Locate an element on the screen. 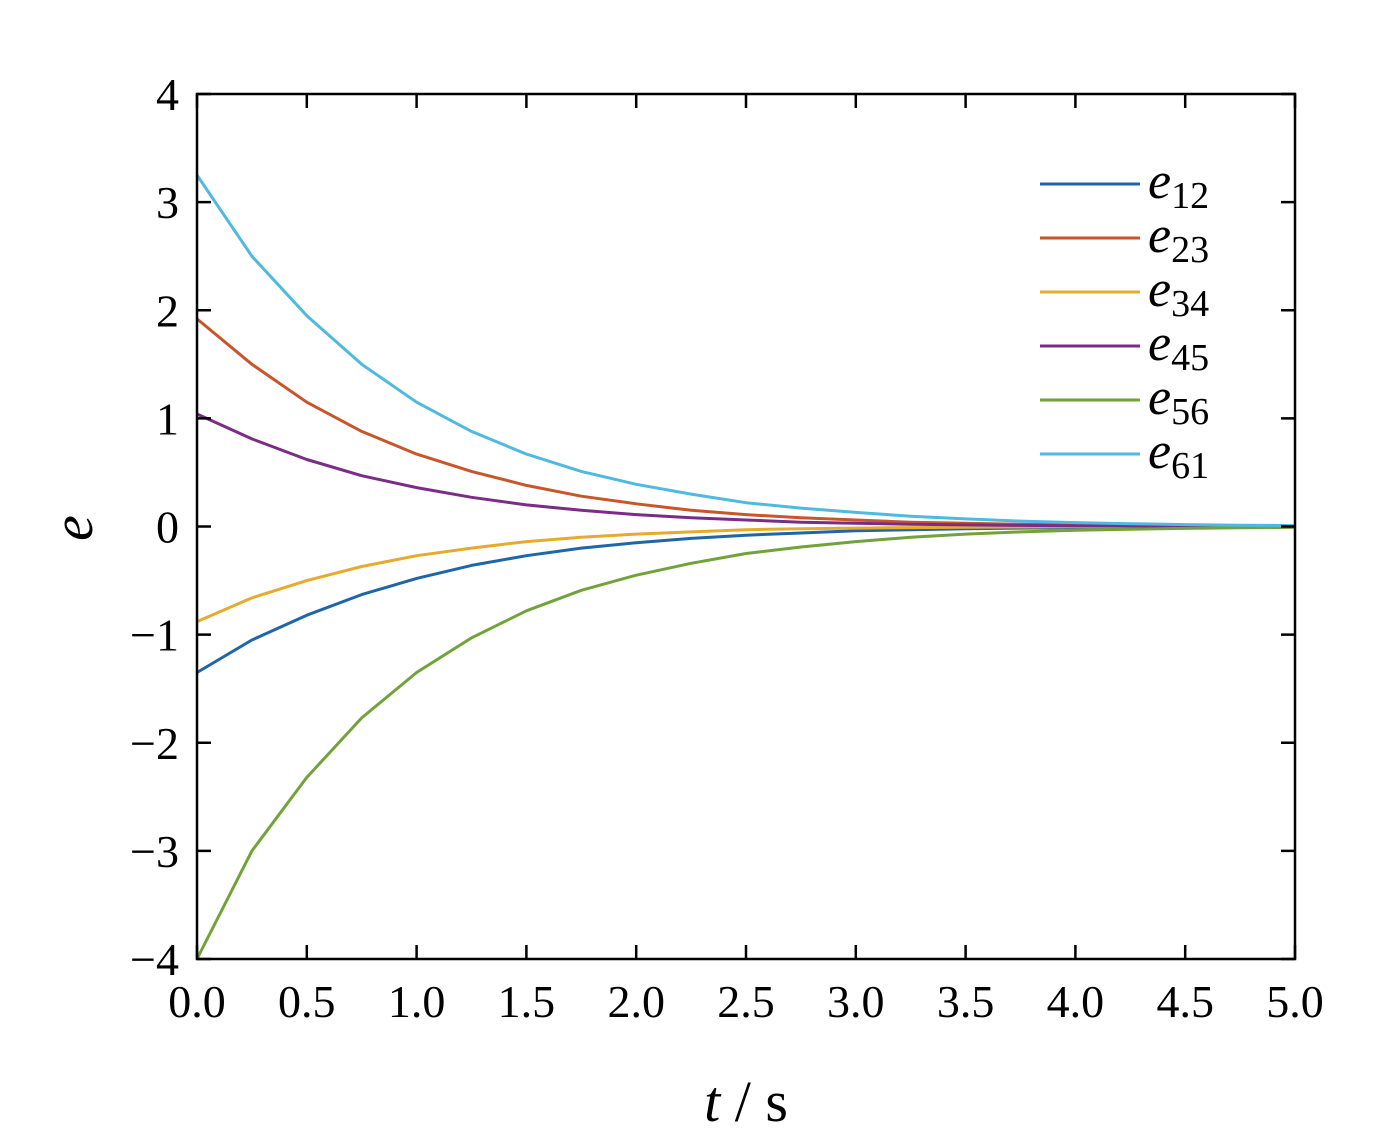  y-tick-label: −2 is located at coordinates (154, 743).